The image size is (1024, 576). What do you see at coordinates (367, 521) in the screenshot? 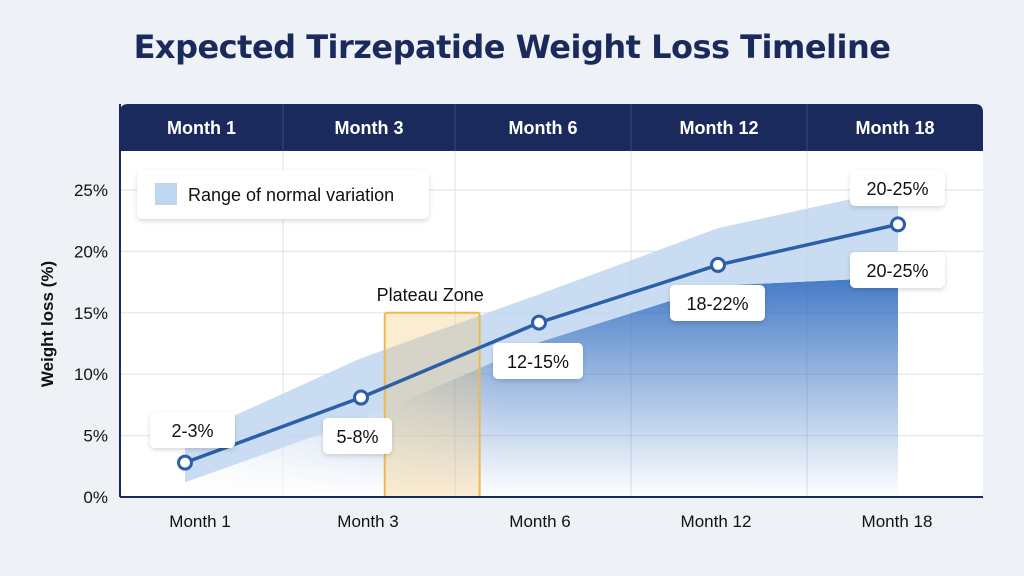
I see `x-tick-label: Month 3` at bounding box center [367, 521].